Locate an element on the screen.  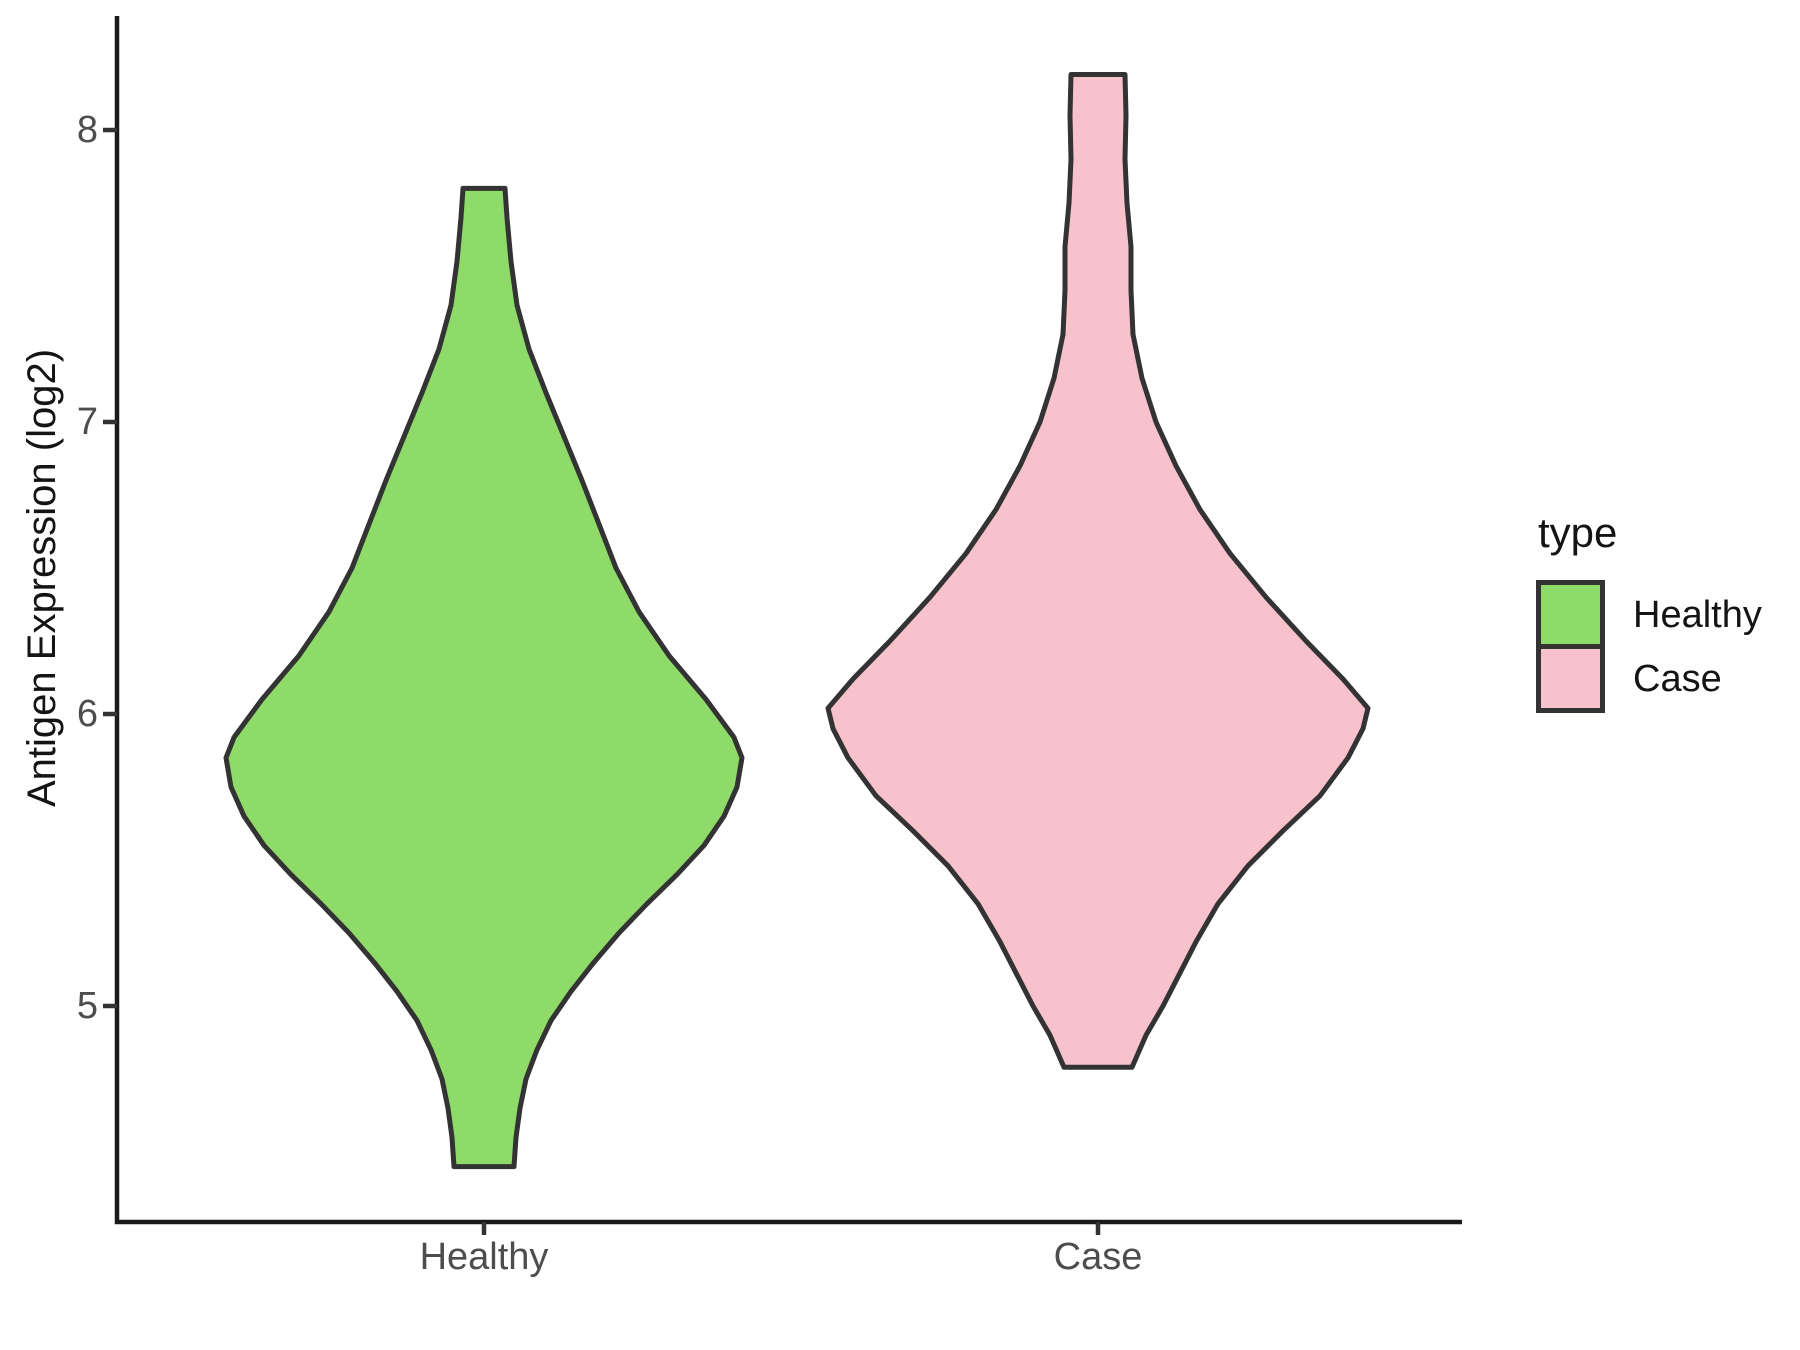
legend: type Healthy Case is located at coordinates (1649, 612).